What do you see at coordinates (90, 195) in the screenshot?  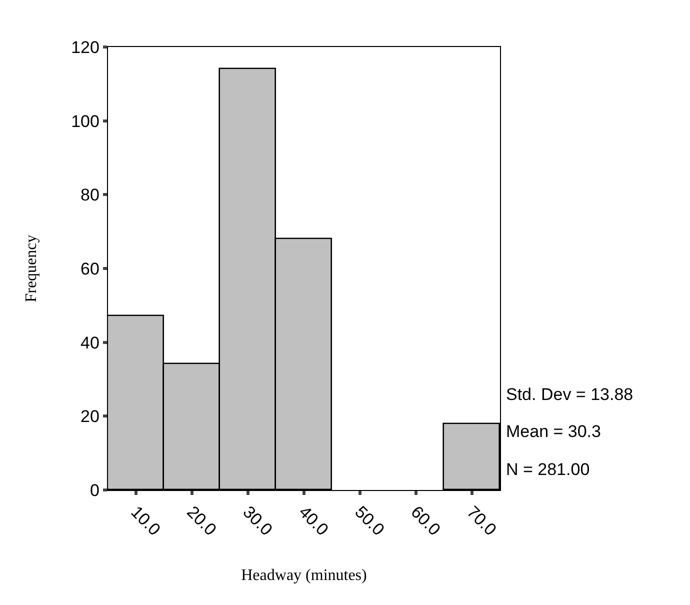 I see `y-tick-label: 80` at bounding box center [90, 195].